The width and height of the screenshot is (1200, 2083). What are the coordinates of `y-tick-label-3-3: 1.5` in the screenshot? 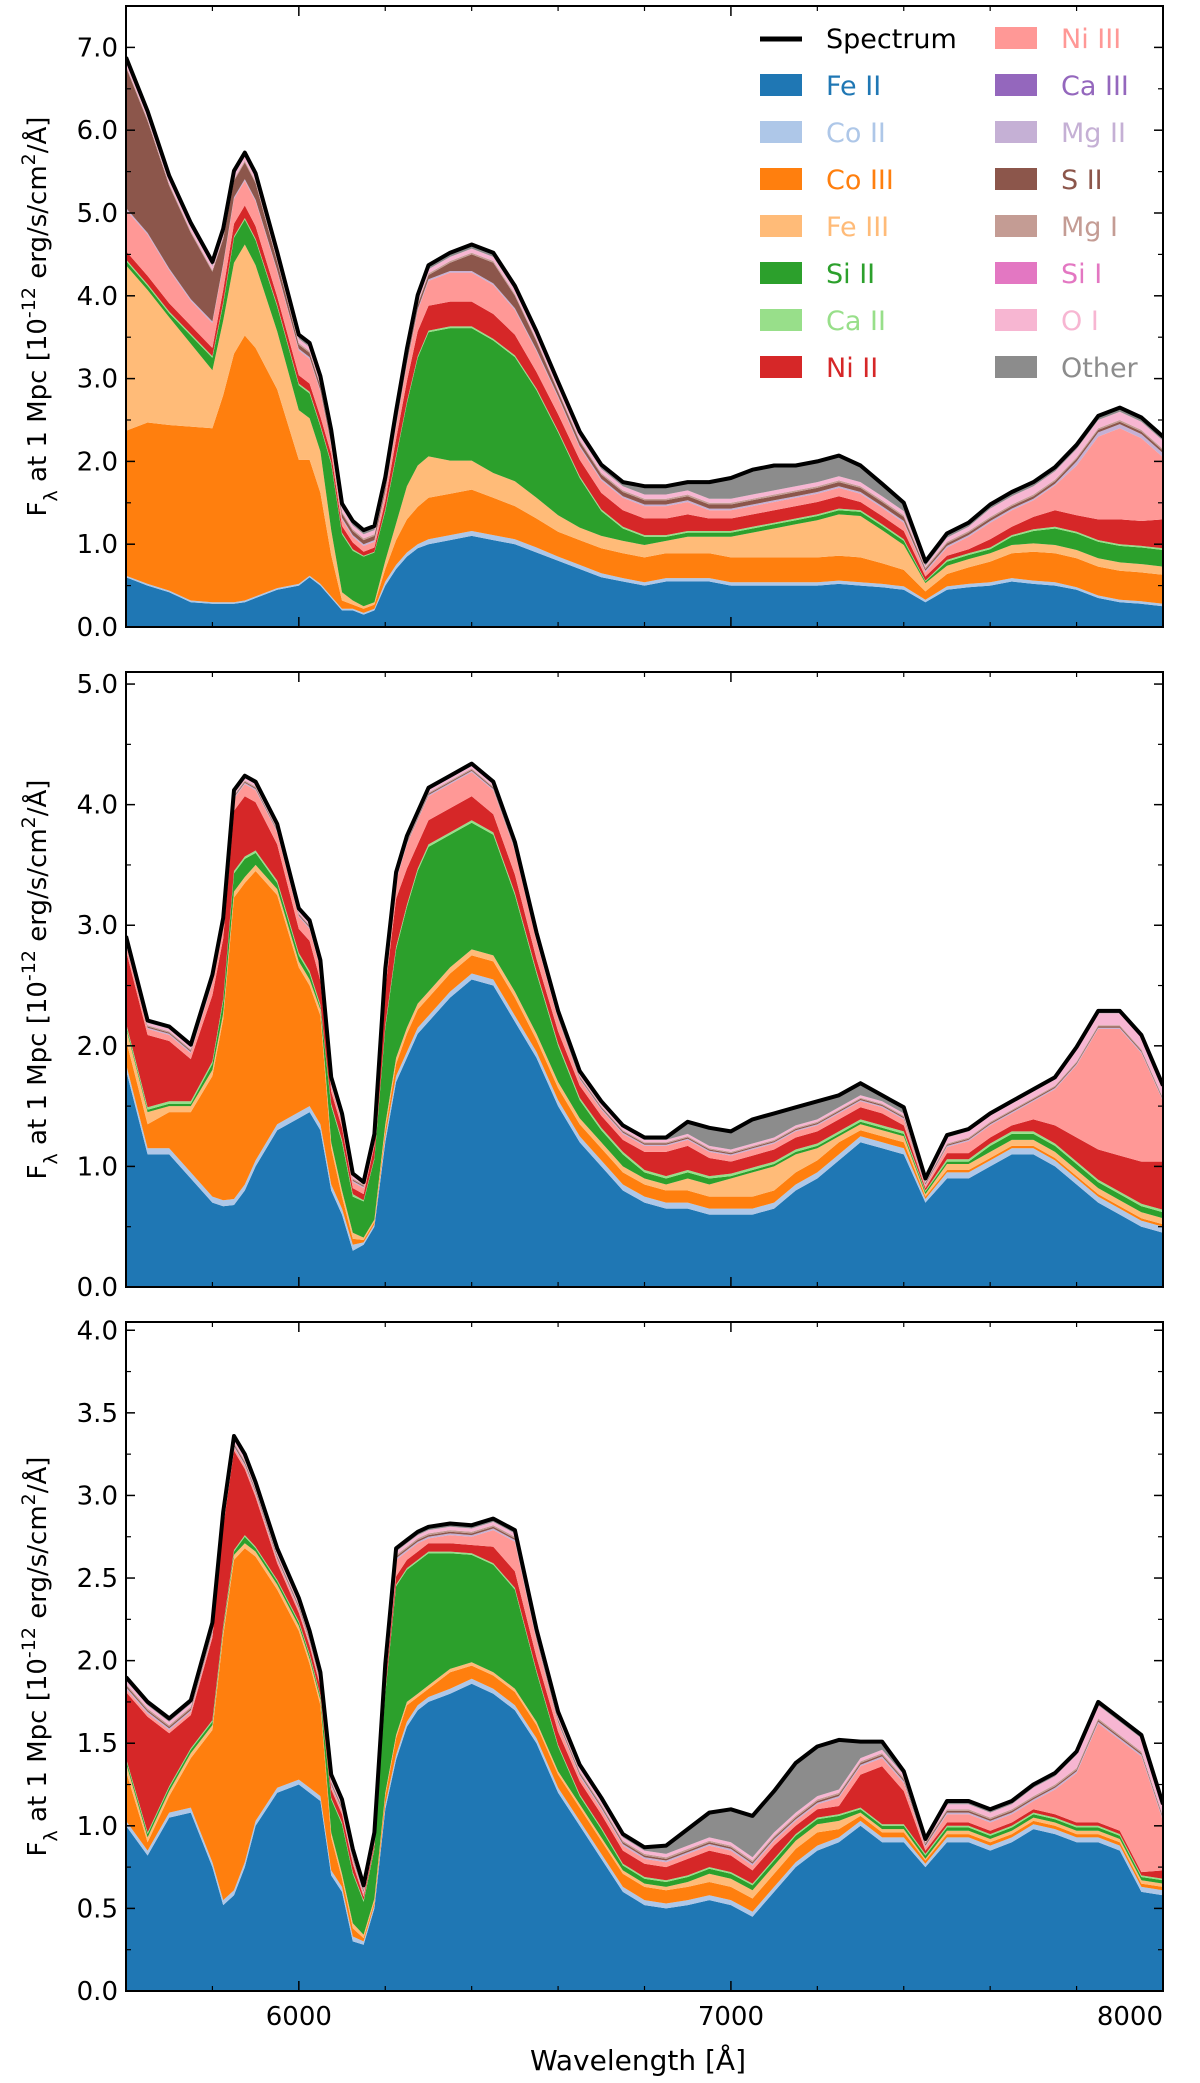 It's located at (97, 1744).